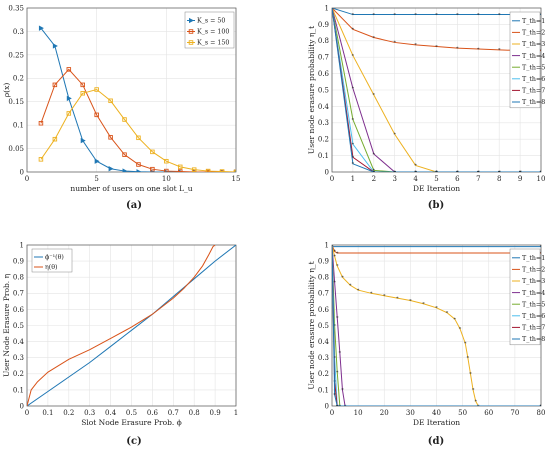 Image resolution: width=550 pixels, height=454 pixels. I want to click on y-tick-label: 0, so click(327, 406).